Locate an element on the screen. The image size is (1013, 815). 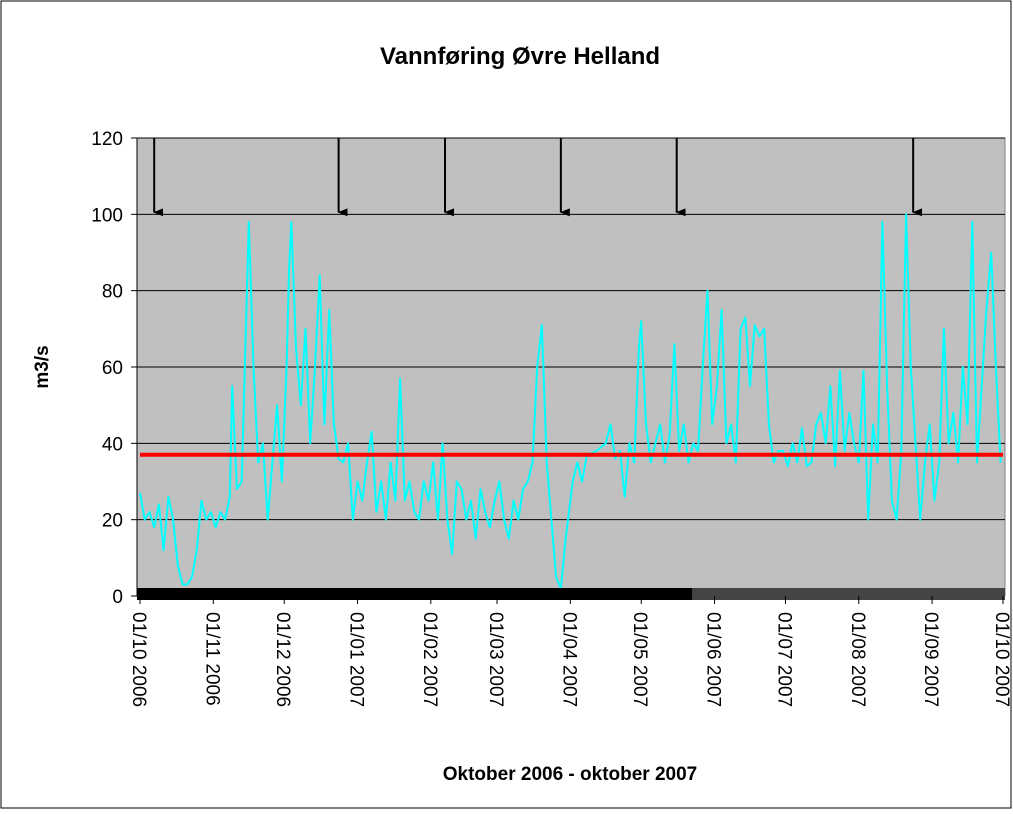
x-tick-label: 01/10 2007 is located at coordinates (1001, 659).